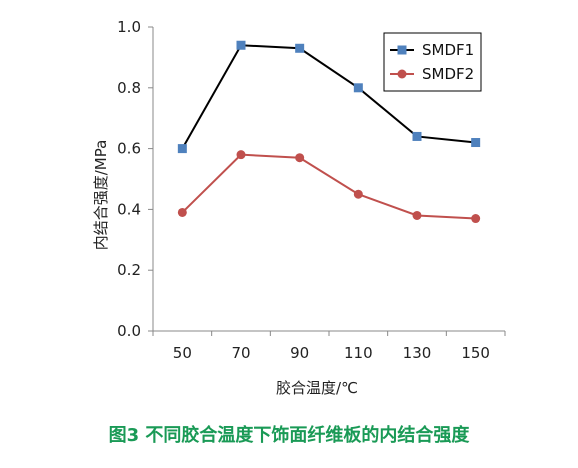 The image size is (578, 468). I want to click on x-tick-label: 130, so click(417, 353).